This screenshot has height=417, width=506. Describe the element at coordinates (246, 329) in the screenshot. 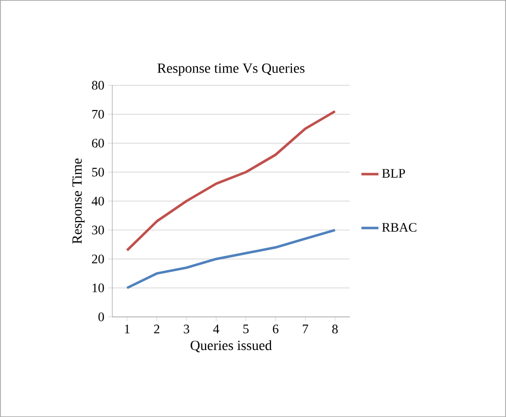

I see `x-tick-label: 5` at that location.